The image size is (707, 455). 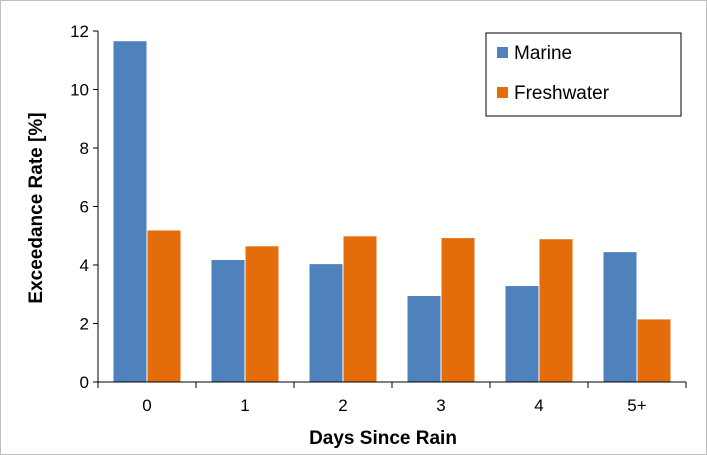 I want to click on bar-marine-5plus, so click(x=620, y=317).